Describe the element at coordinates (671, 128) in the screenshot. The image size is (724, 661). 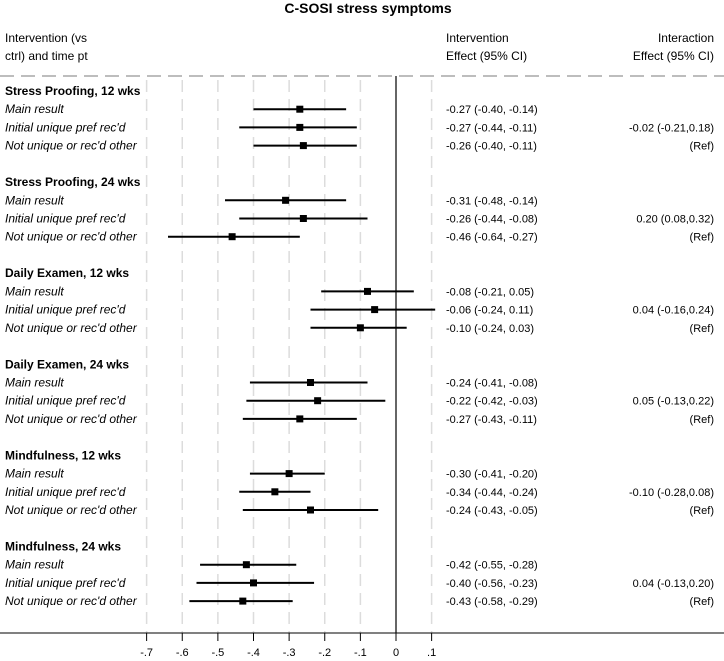
I see `interaction-value: -0.02 (-0.21,0.18)` at that location.